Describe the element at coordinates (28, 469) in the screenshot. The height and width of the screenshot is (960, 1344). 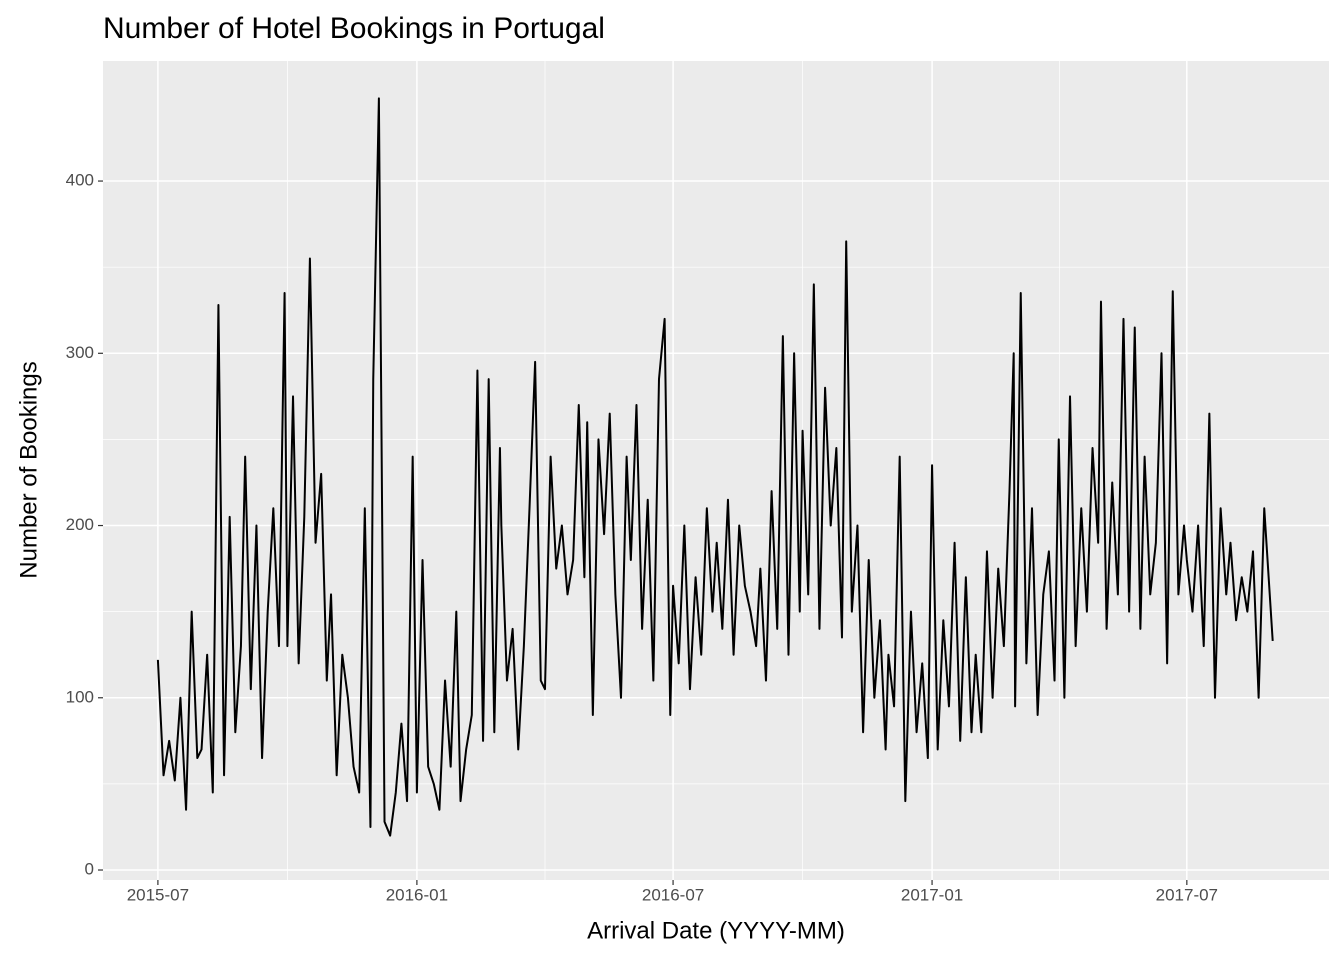
I see `y-axis-title: Number of Bookings` at that location.